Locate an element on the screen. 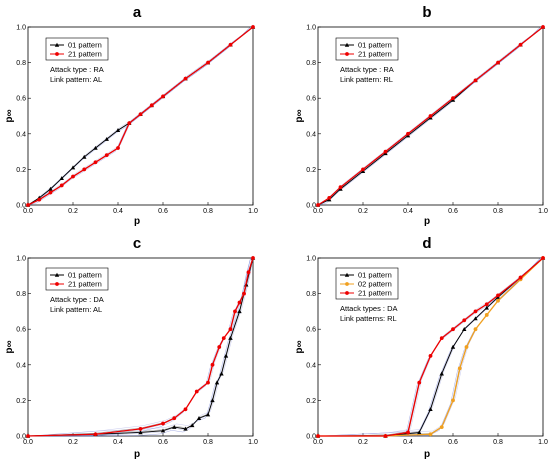 This screenshot has width=550, height=466. annotation-text: Attack types : DA is located at coordinates (369, 308).